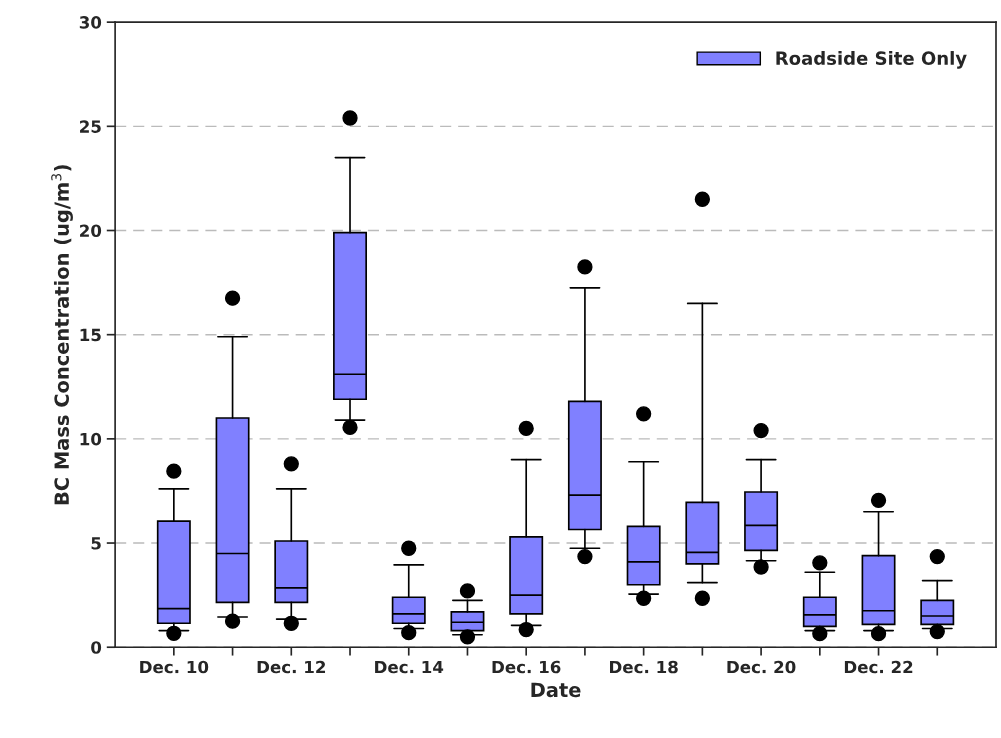  Describe the element at coordinates (878, 667) in the screenshot. I see `x-tick-label: Dec. 22` at that location.